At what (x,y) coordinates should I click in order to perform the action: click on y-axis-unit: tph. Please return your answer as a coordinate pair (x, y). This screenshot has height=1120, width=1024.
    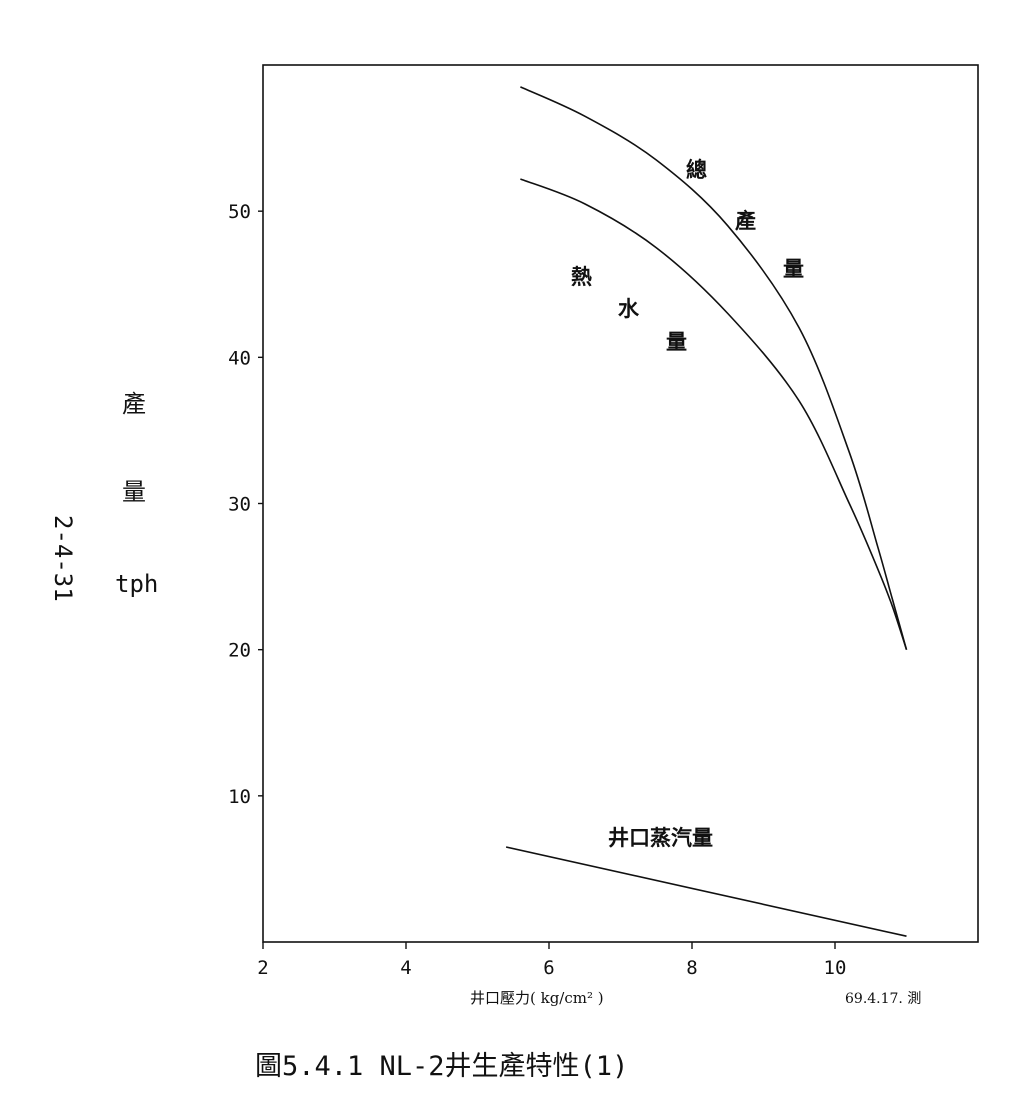
    Looking at the image, I should click on (136, 584).